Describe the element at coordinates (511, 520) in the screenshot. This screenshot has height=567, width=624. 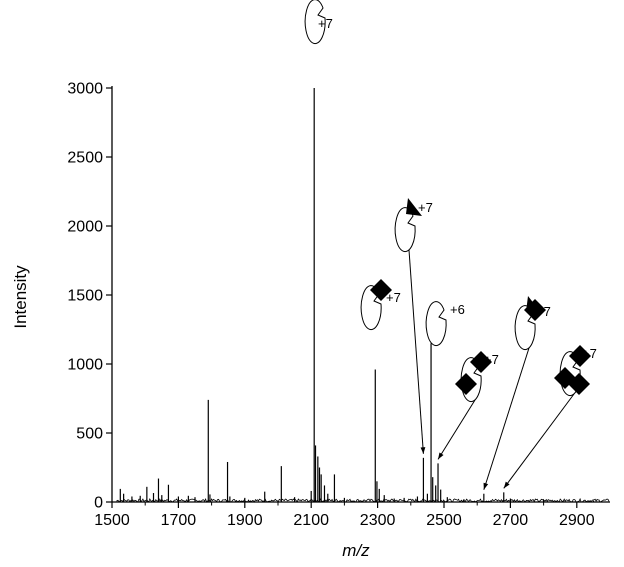
I see `x-tick-label: 2700` at that location.